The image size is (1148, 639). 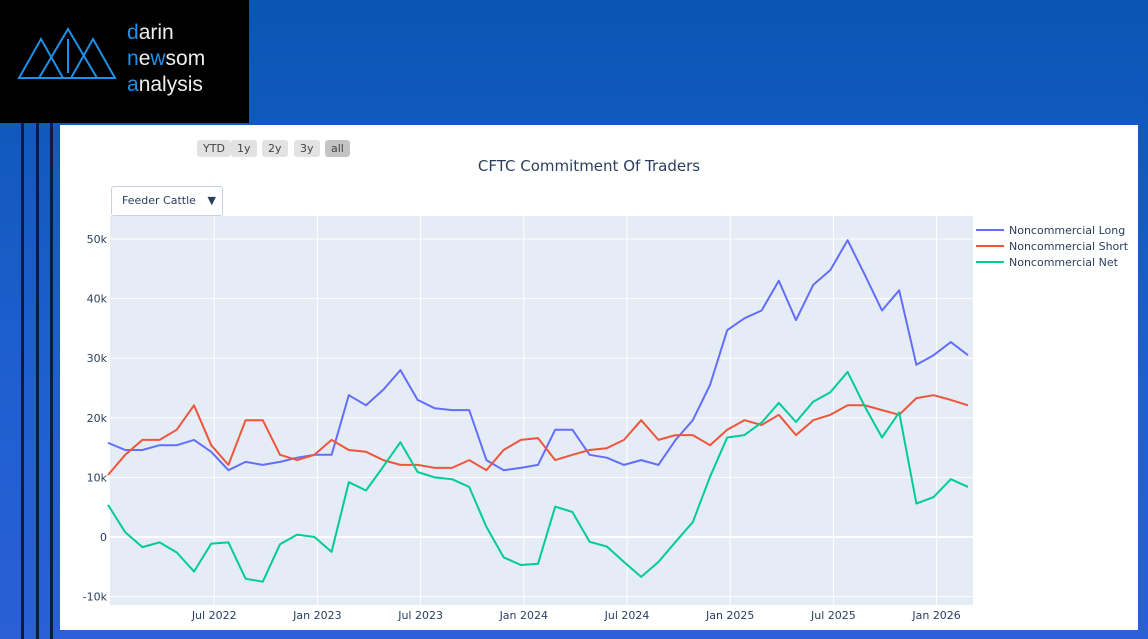 What do you see at coordinates (316, 615) in the screenshot?
I see `x-tick-label: Jan 2023` at bounding box center [316, 615].